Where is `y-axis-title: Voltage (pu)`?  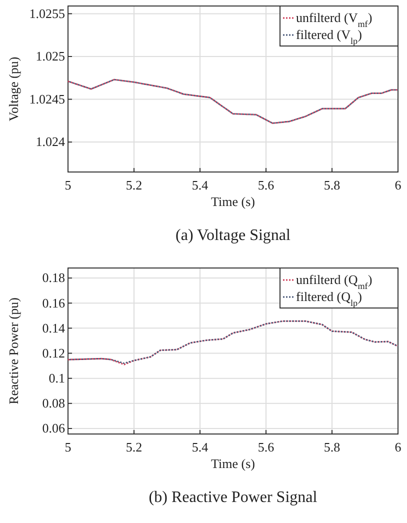
y-axis-title: Voltage (pu) is located at coordinates (13, 89).